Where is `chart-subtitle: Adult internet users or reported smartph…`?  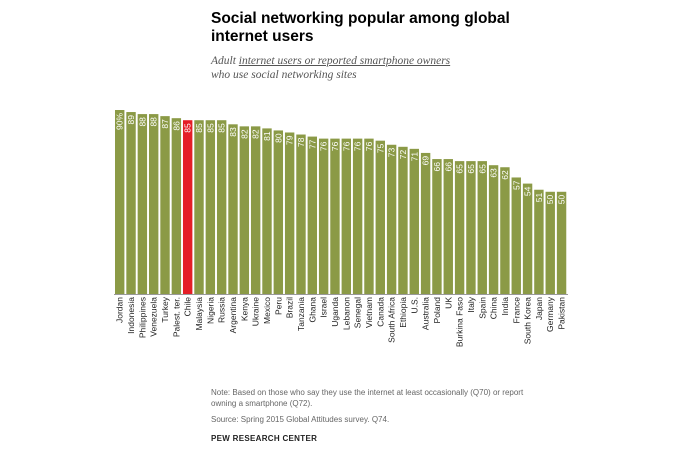 chart-subtitle: Adult internet users or reported smartph… is located at coordinates (376, 68).